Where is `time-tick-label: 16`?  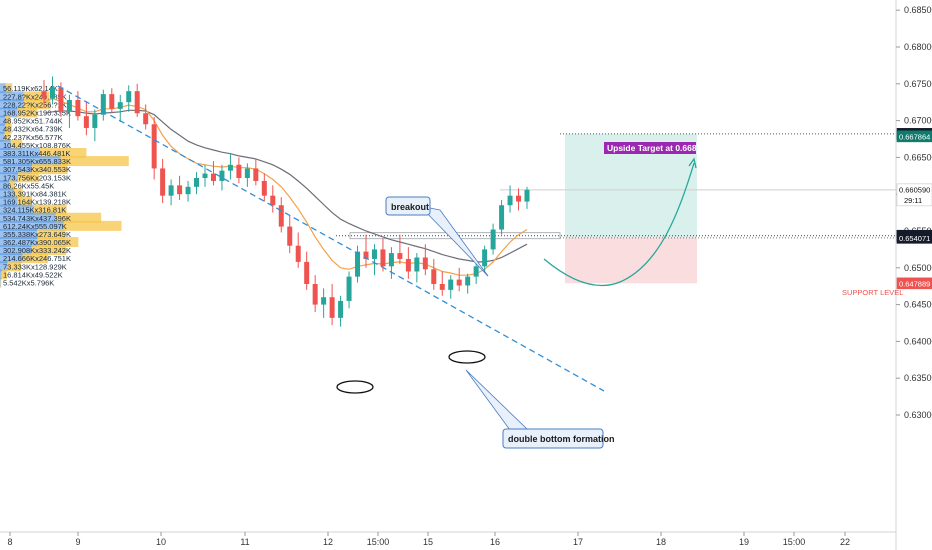
time-tick-label: 16 is located at coordinates (495, 542).